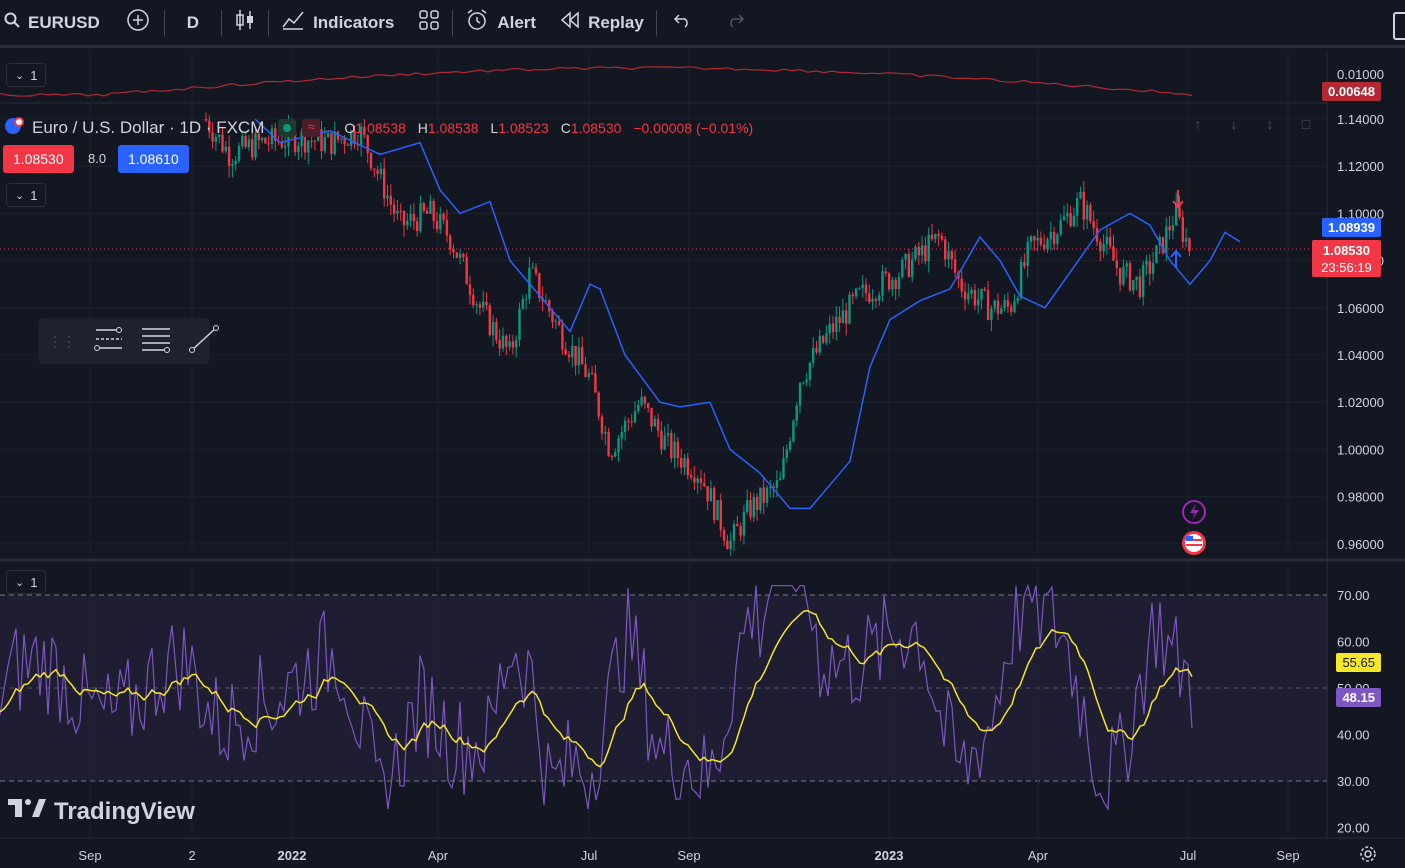 Image resolution: width=1405 pixels, height=868 pixels. What do you see at coordinates (204, 341) in the screenshot?
I see `trend-line-icon` at bounding box center [204, 341].